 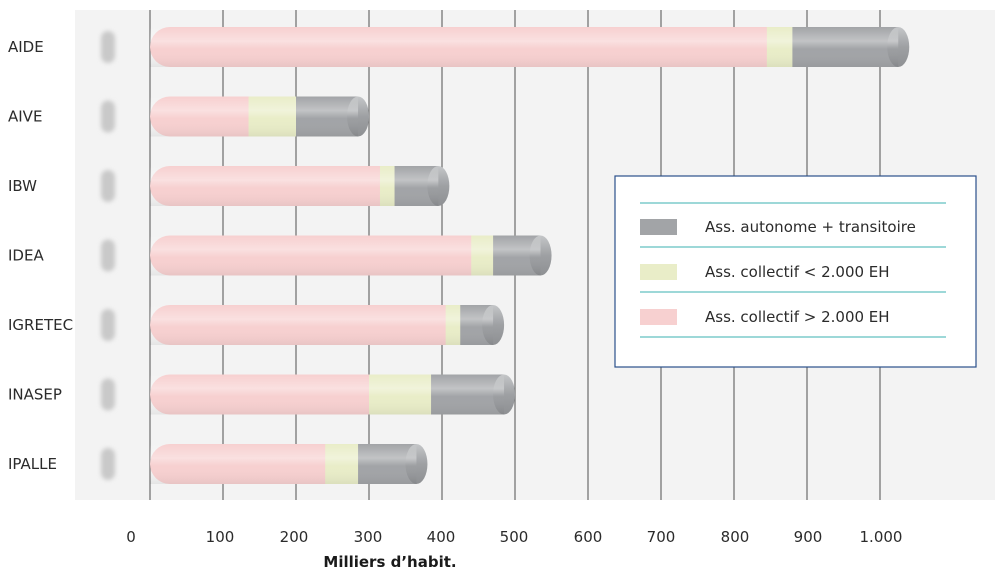 What do you see at coordinates (26, 47) in the screenshot?
I see `category-label: AIDE` at bounding box center [26, 47].